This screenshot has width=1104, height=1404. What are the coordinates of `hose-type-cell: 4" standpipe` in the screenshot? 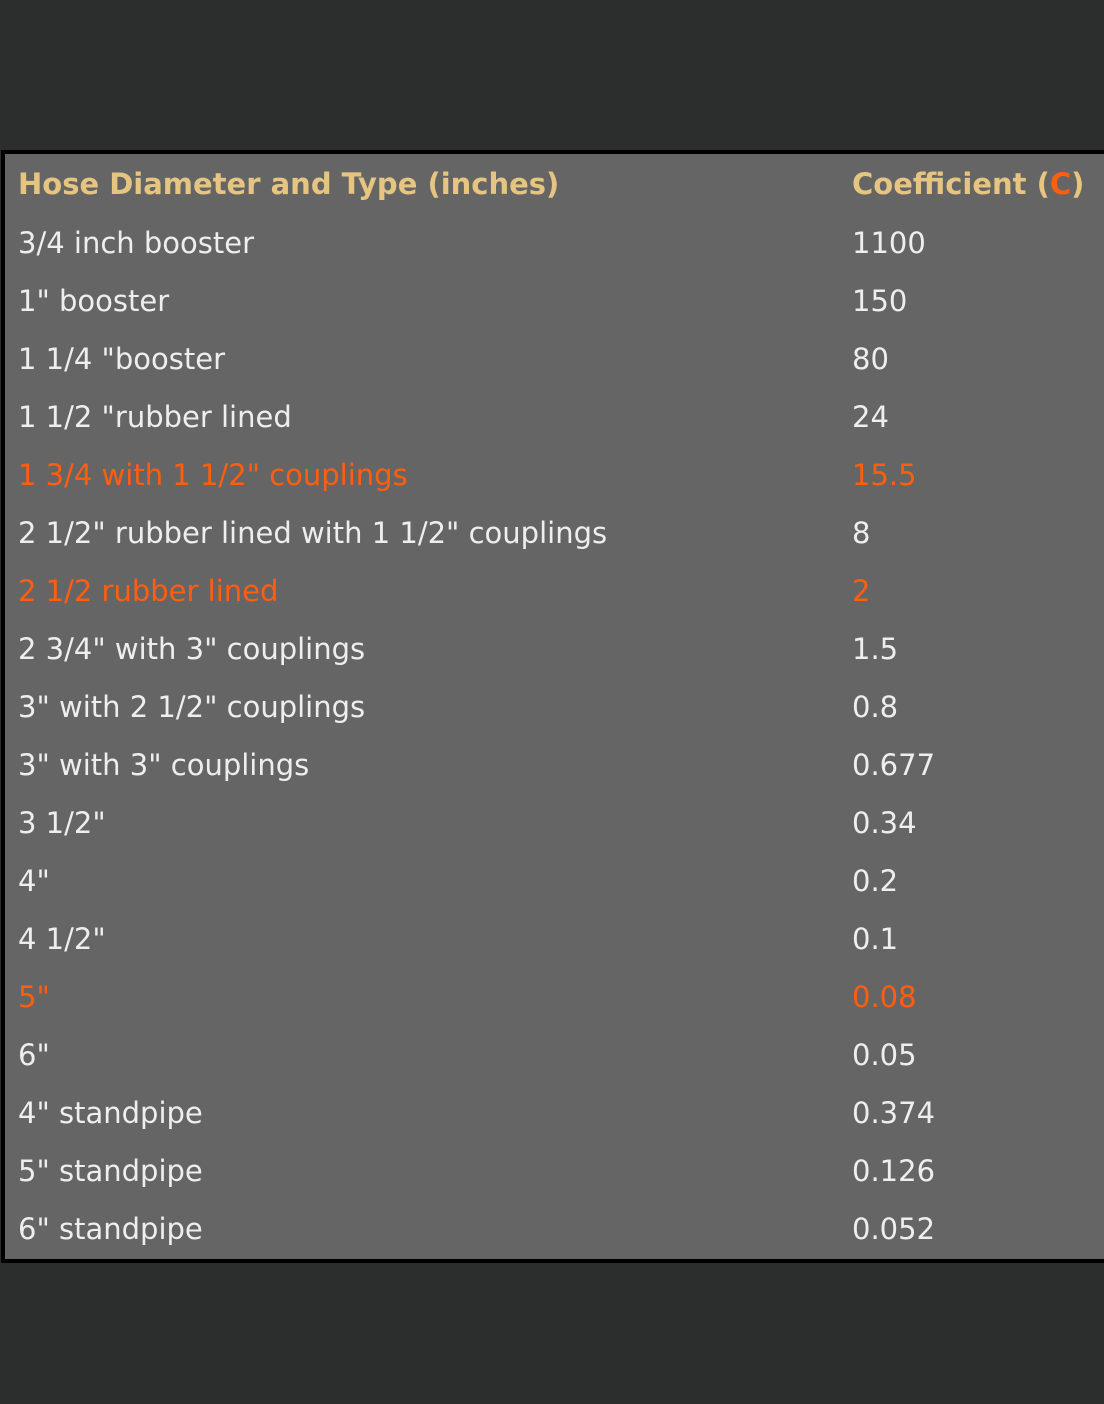 It's located at (110, 1113).